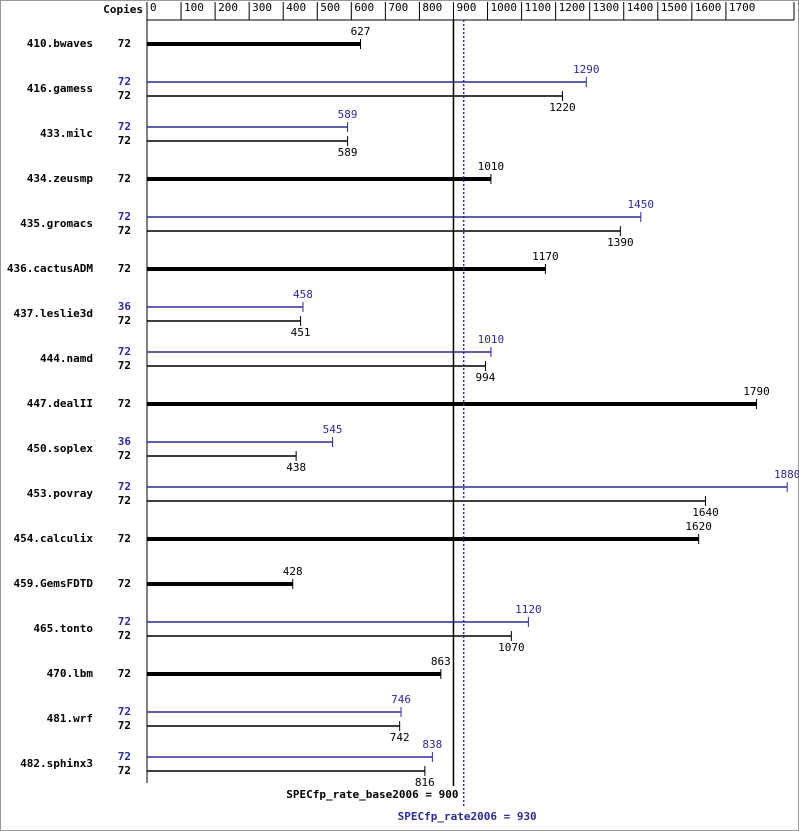 The height and width of the screenshot is (831, 799). Describe the element at coordinates (401, 699) in the screenshot. I see `value-label: 746` at that location.